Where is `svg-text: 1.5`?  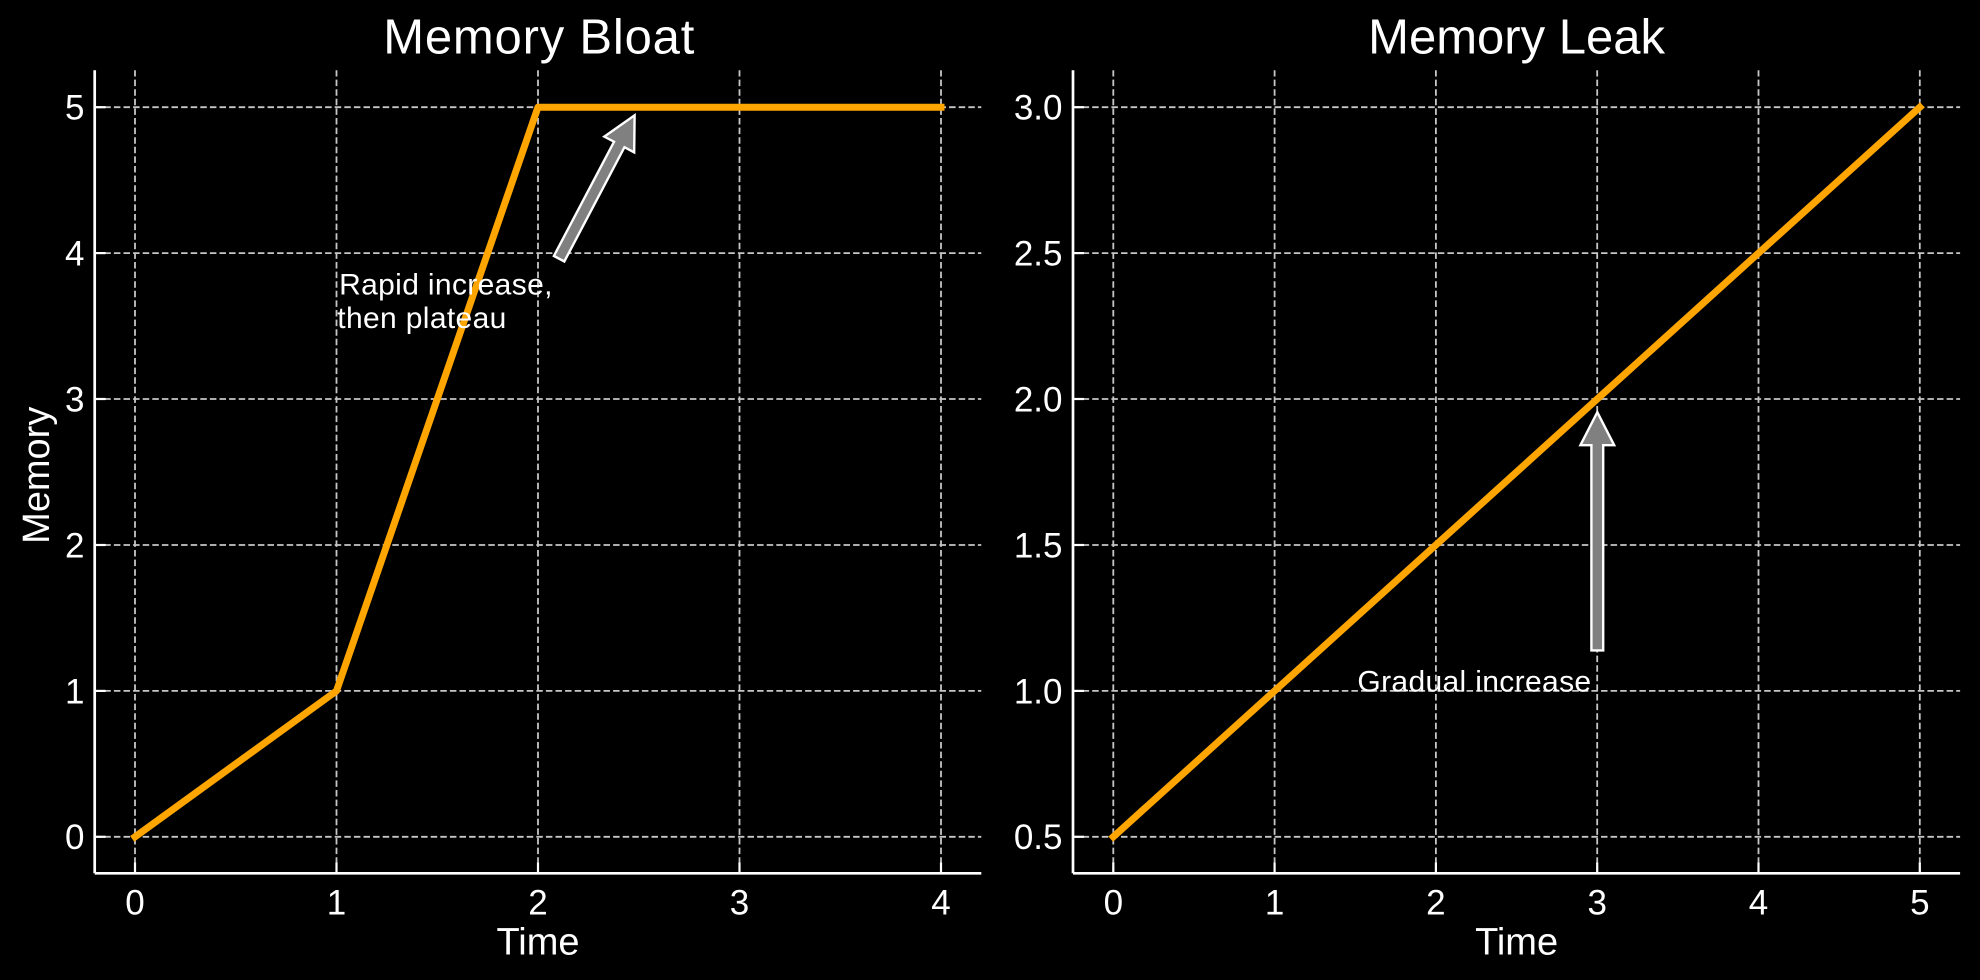 svg-text: 1.5 is located at coordinates (1038, 545).